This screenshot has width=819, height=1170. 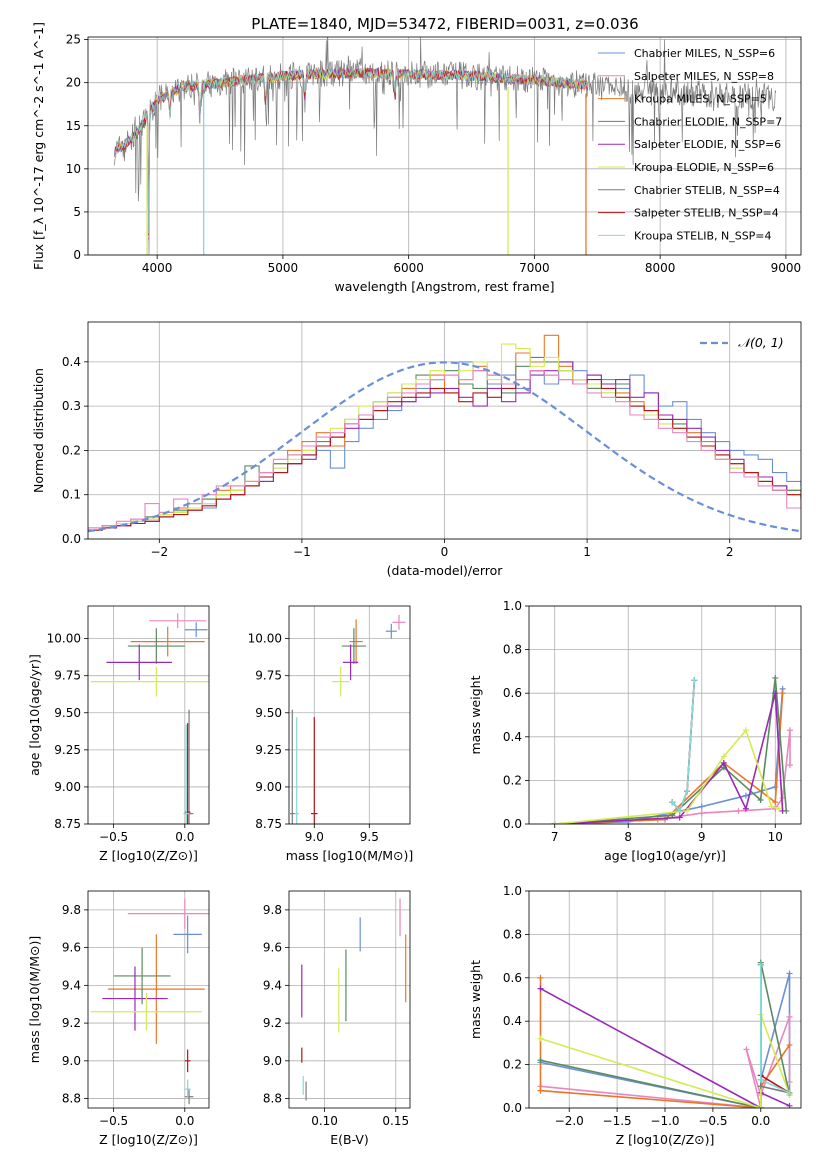 I want to click on y-tick-label: 9.6, so click(x=71, y=948).